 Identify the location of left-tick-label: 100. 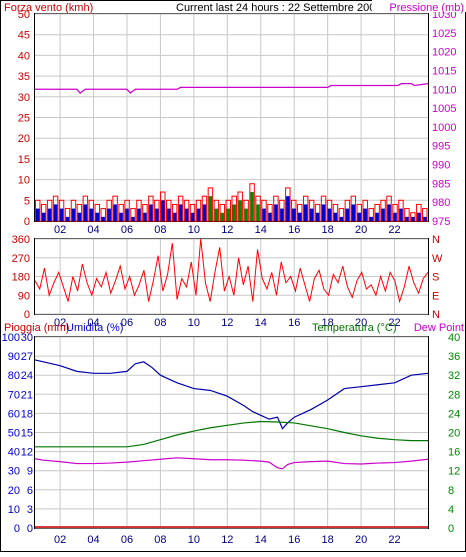
(11, 338).